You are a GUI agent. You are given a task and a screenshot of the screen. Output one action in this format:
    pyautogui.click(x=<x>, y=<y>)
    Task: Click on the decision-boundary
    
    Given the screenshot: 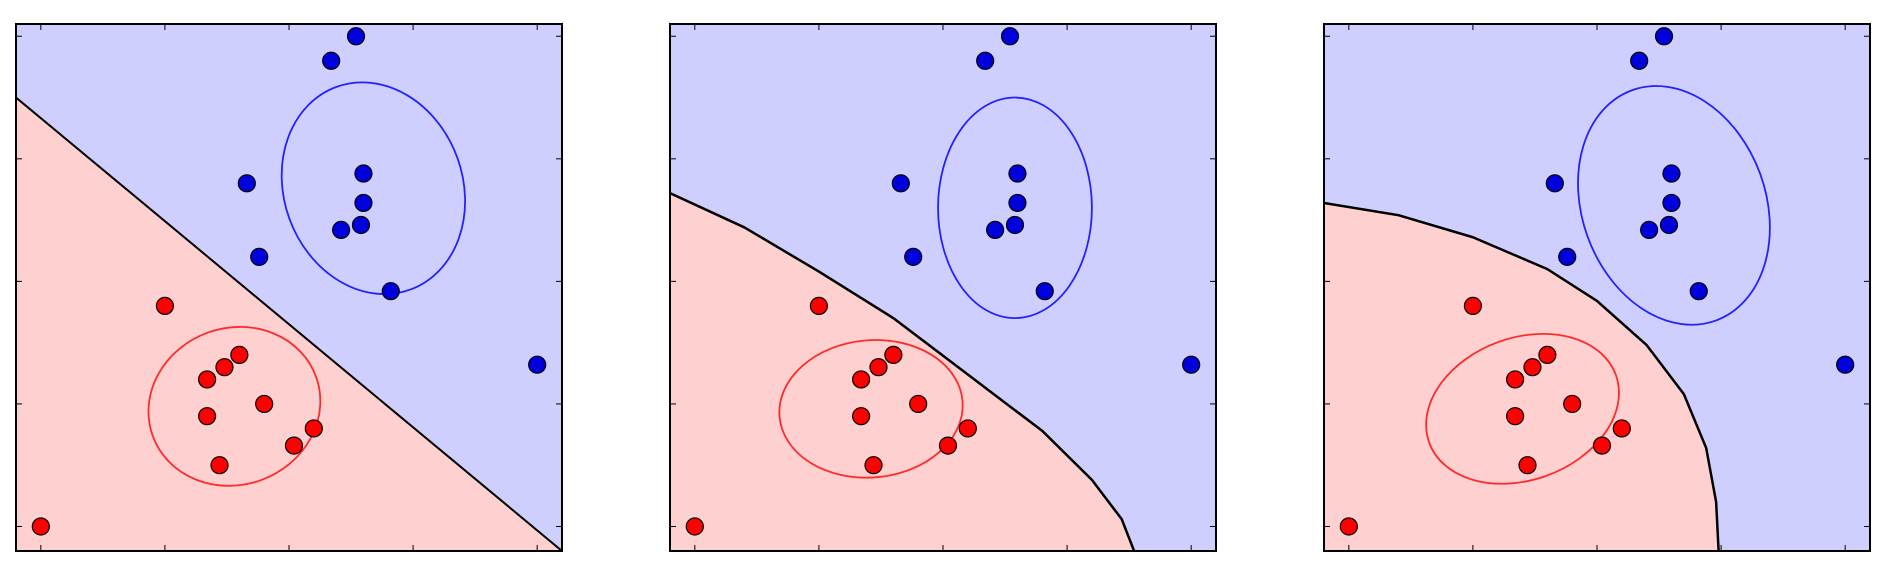 What is the action you would take?
    pyautogui.click(x=1522, y=376)
    